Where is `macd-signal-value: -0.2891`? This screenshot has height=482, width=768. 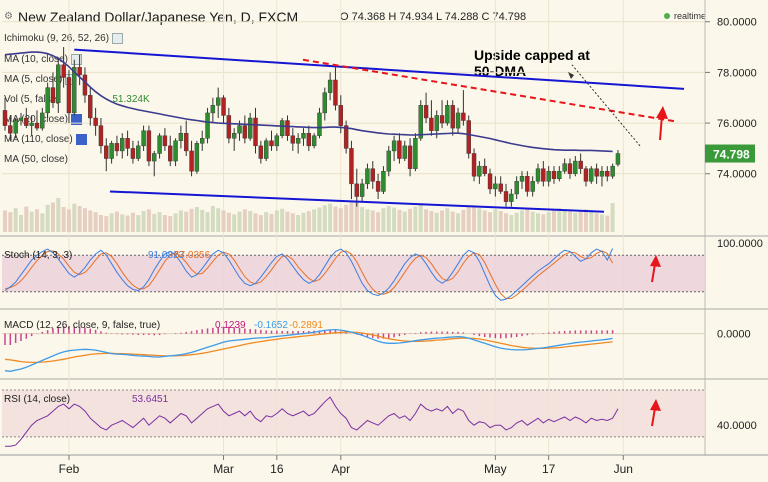 macd-signal-value: -0.2891 is located at coordinates (306, 325).